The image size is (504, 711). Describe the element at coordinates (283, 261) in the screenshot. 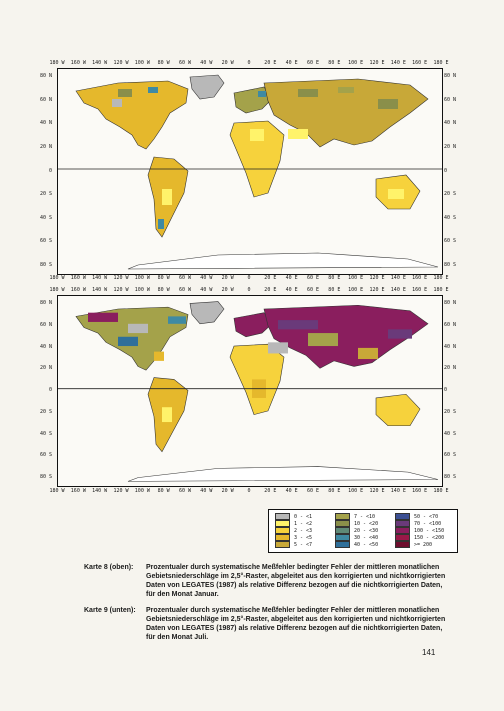

I see `antarctica-landmass` at that location.